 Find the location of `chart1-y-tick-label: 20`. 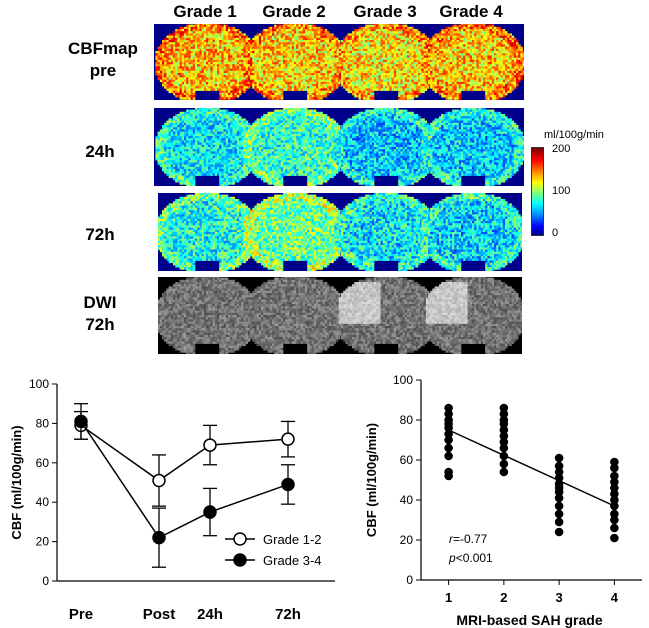

chart1-y-tick-label: 20 is located at coordinates (43, 542).